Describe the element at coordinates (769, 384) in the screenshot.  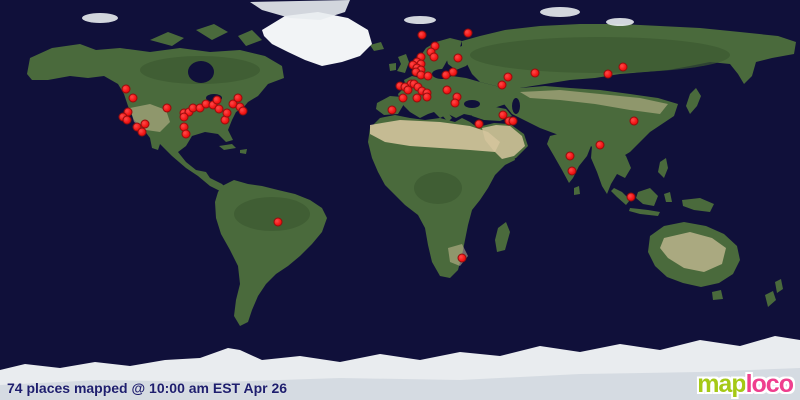
I see `logo-loco-text: loco` at that location.